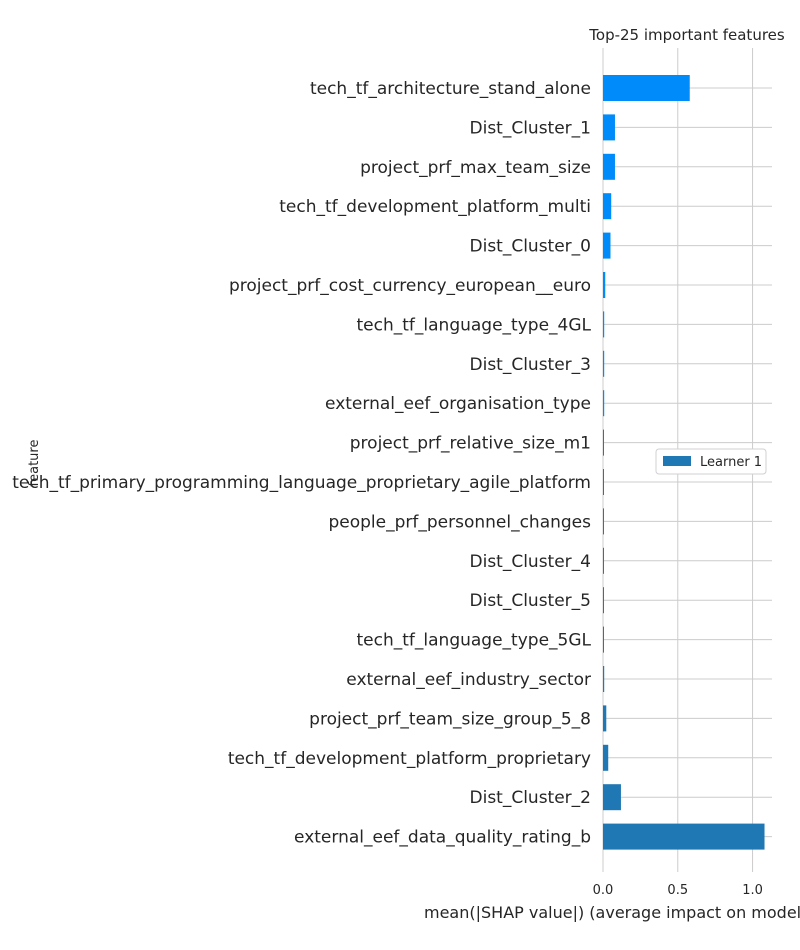 Image resolution: width=800 pixels, height=950 pixels. I want to click on bar-external-eef-organisation-type, so click(604, 403).